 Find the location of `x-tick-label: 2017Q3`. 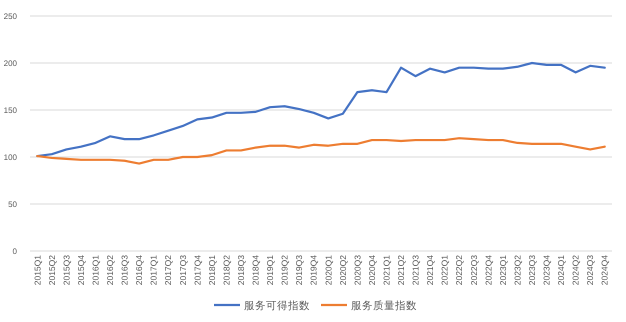

x-tick-label: 2017Q3 is located at coordinates (183, 270).